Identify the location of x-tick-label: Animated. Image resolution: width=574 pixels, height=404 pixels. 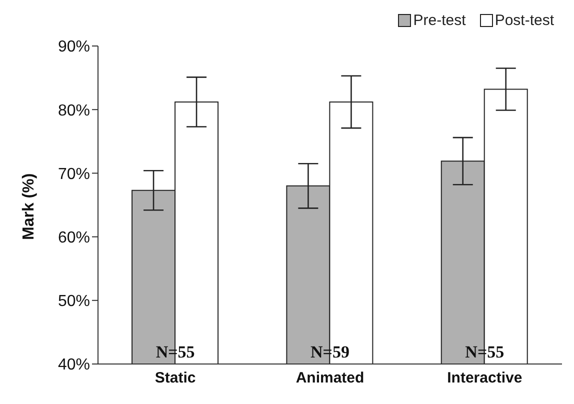
(330, 378).